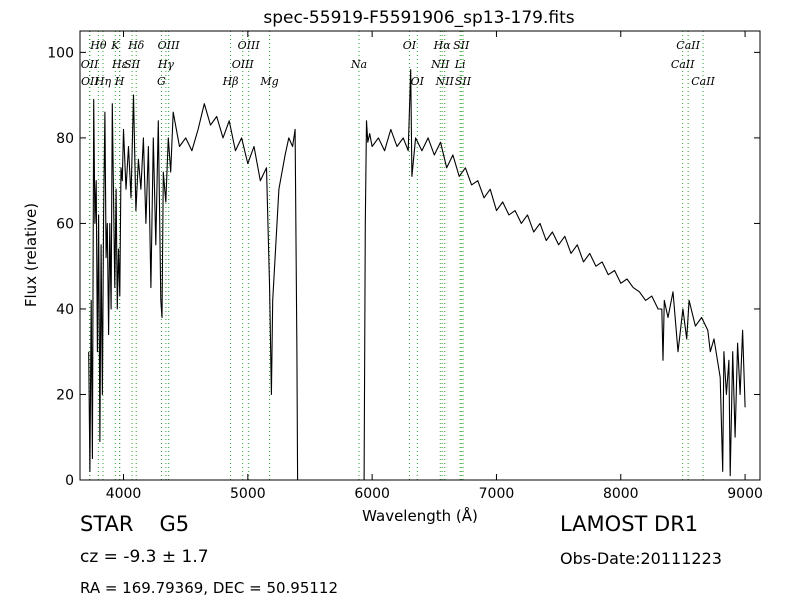 The height and width of the screenshot is (600, 800). What do you see at coordinates (440, 64) in the screenshot?
I see `line-marker-label-21: NII` at bounding box center [440, 64].